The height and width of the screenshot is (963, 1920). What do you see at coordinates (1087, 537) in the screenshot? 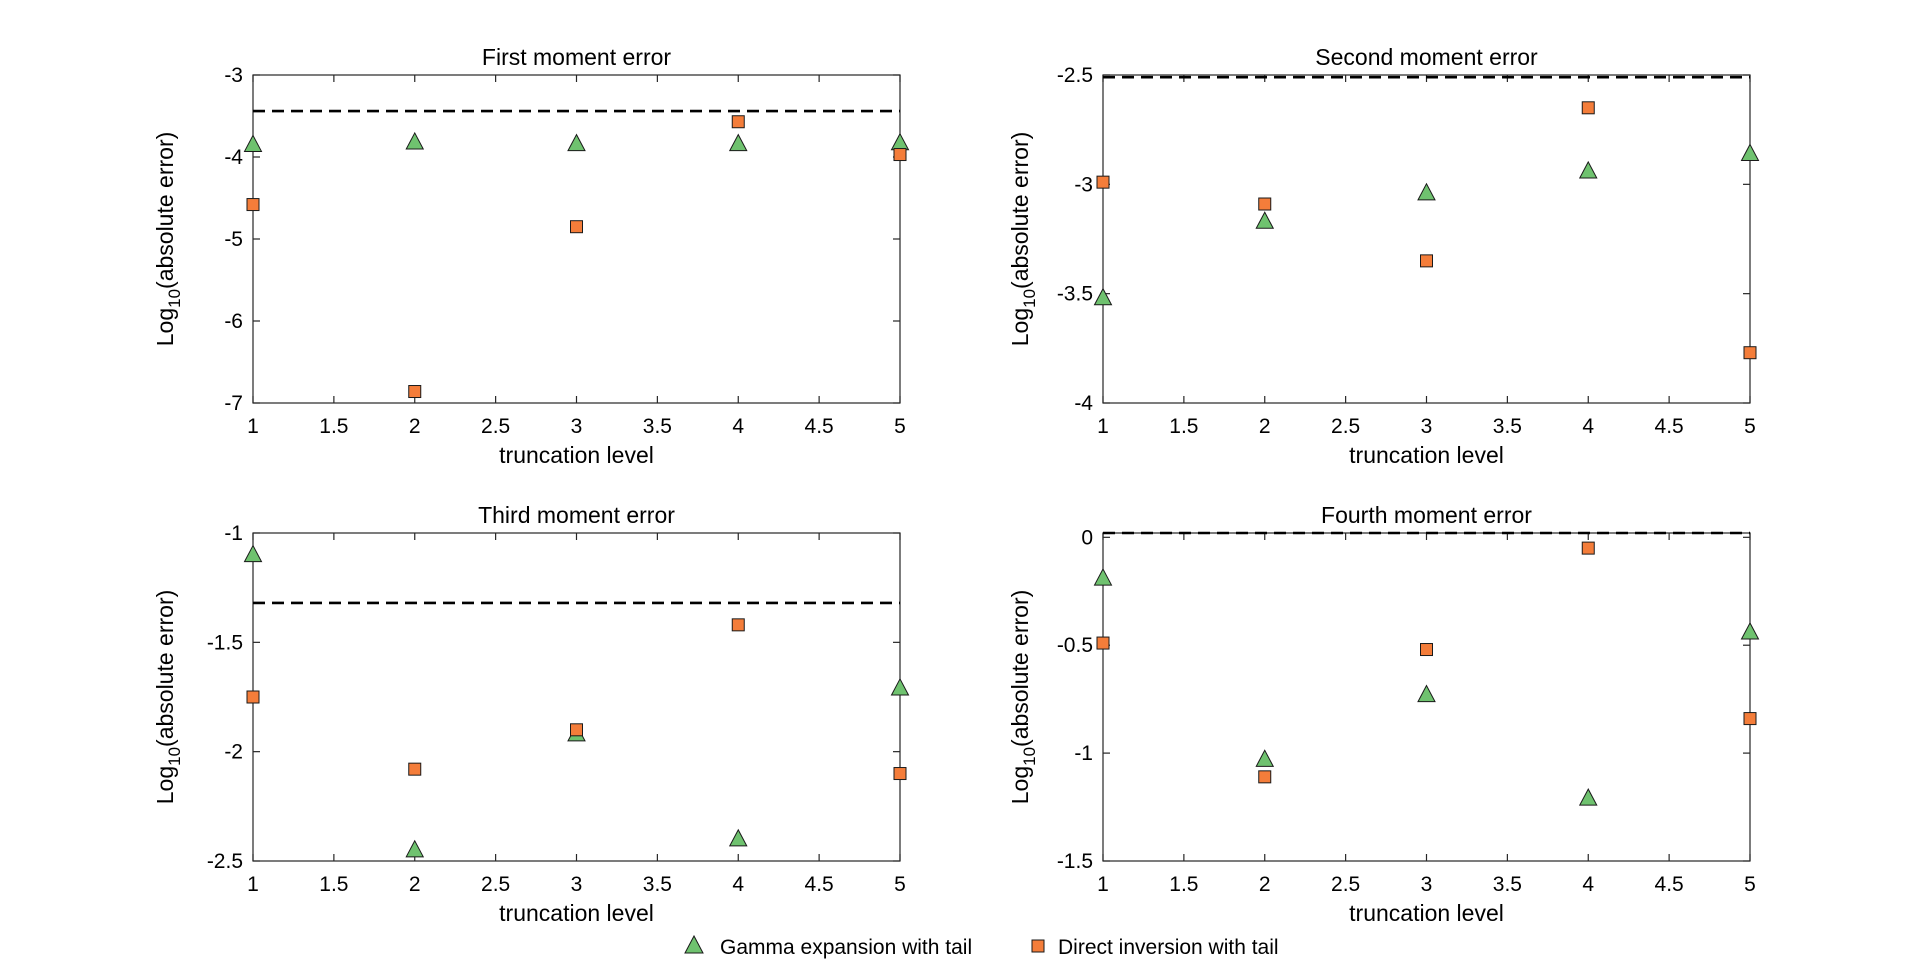
I see `y-tick-label: 0` at bounding box center [1087, 537].